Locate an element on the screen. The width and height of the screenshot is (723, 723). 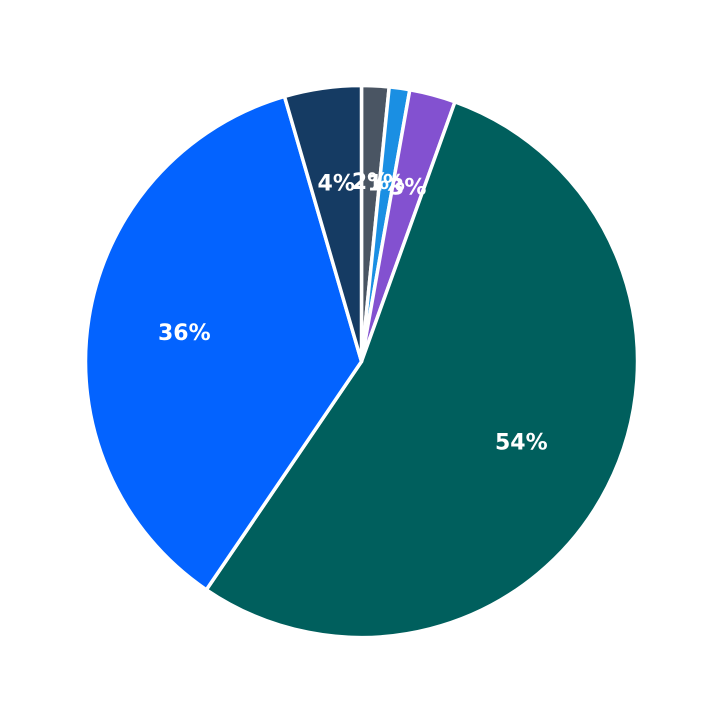
pie-slice-label-5: 4% is located at coordinates (336, 183).